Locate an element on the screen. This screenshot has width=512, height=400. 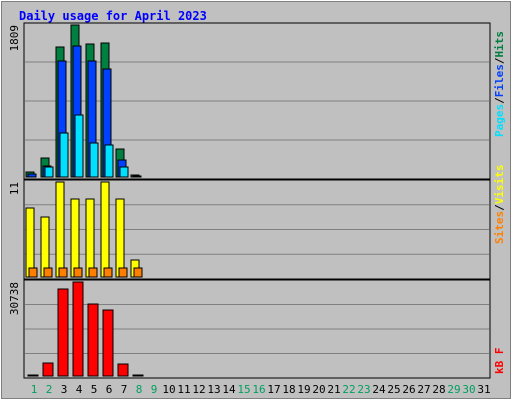
x-tick-label-day-15: 15 is located at coordinates (243, 389).